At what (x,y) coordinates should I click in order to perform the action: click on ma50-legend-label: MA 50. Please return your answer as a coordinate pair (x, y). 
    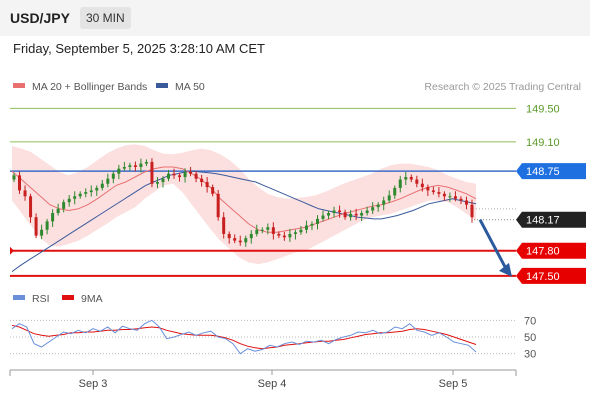
    Looking at the image, I should click on (190, 87).